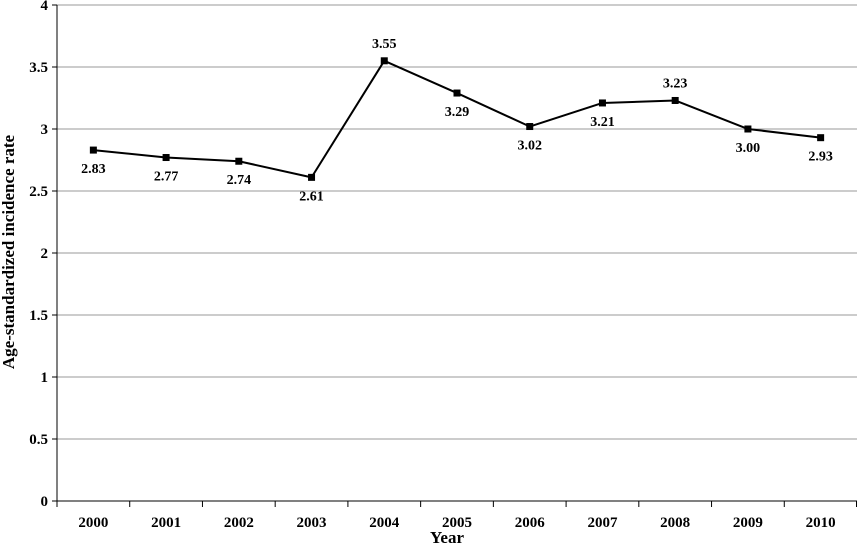 The height and width of the screenshot is (548, 857). What do you see at coordinates (166, 177) in the screenshot?
I see `data-label: 2.77` at bounding box center [166, 177].